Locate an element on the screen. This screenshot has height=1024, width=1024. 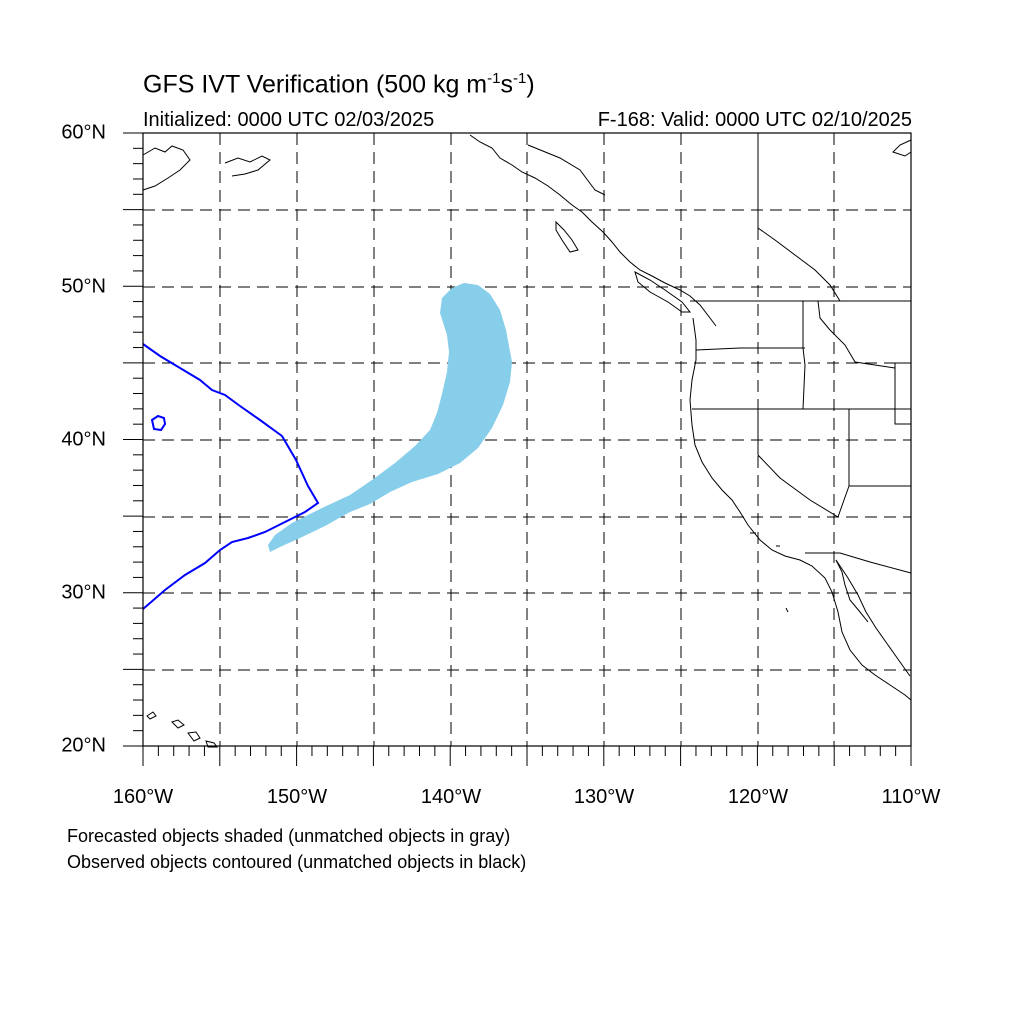
observed-ivt-contour is located at coordinates (231, 476).